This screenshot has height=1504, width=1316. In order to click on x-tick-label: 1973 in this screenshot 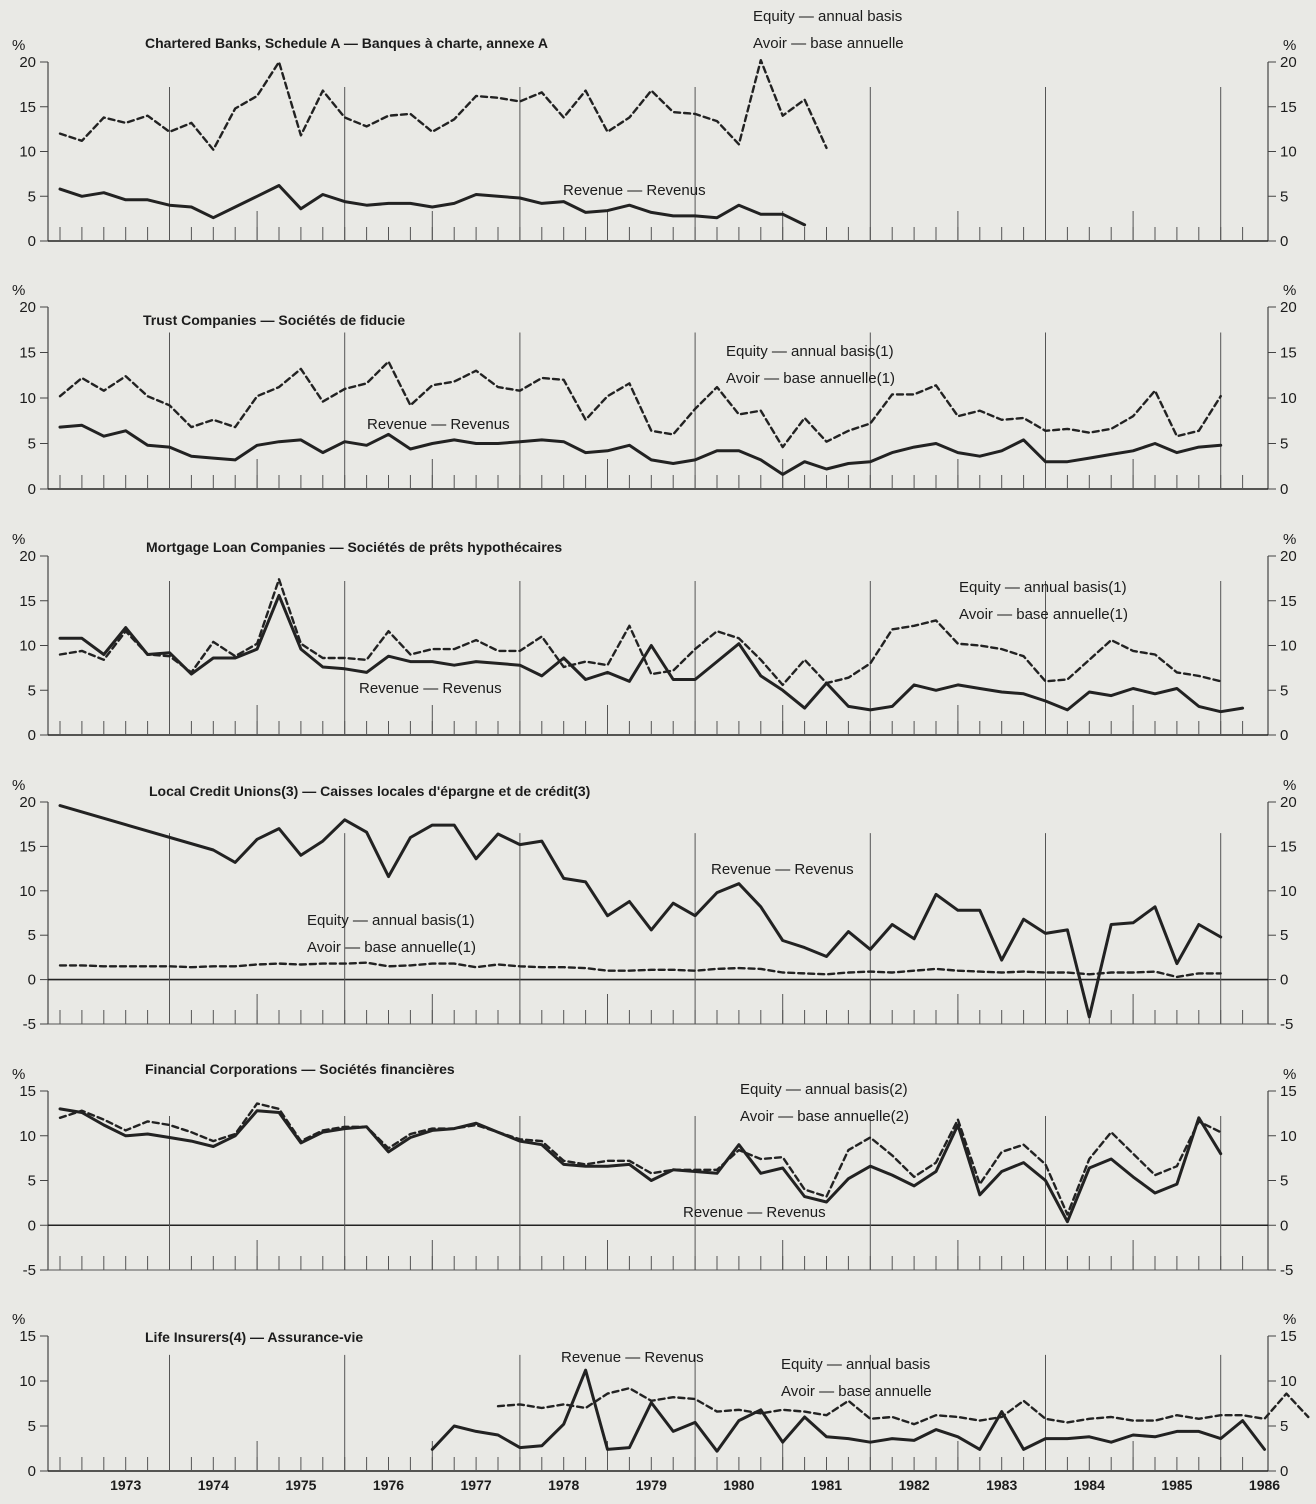, I will do `click(125, 1485)`.